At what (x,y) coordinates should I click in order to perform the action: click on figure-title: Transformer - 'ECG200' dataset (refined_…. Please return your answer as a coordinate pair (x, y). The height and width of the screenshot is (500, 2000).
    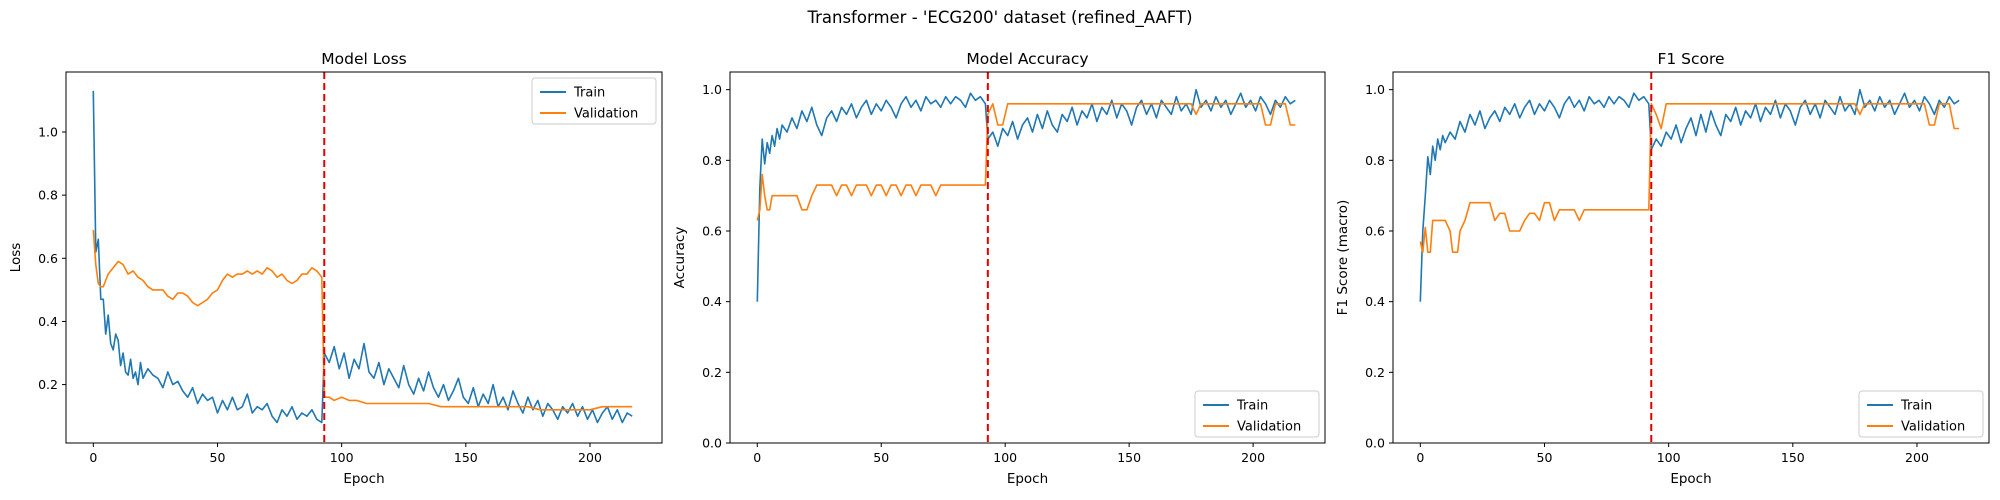
    Looking at the image, I should click on (1000, 17).